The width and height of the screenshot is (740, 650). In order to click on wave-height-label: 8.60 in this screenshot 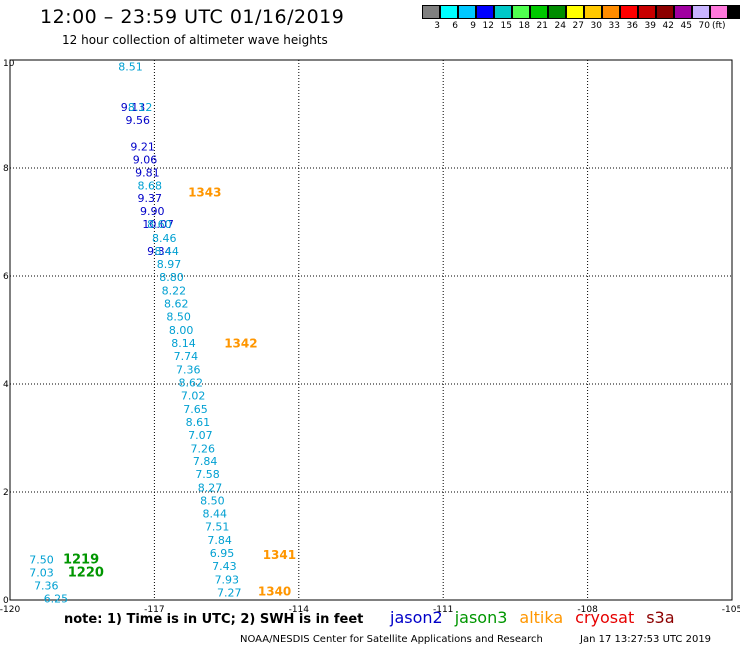, I will do `click(159, 224)`.